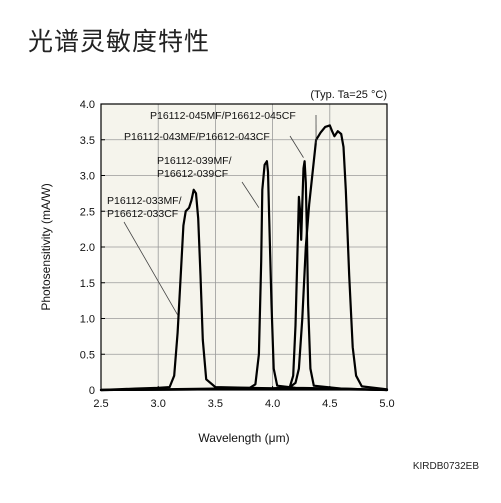 This screenshot has width=501, height=503. I want to click on series-callout-label: P16112-033MF/, so click(144, 201).